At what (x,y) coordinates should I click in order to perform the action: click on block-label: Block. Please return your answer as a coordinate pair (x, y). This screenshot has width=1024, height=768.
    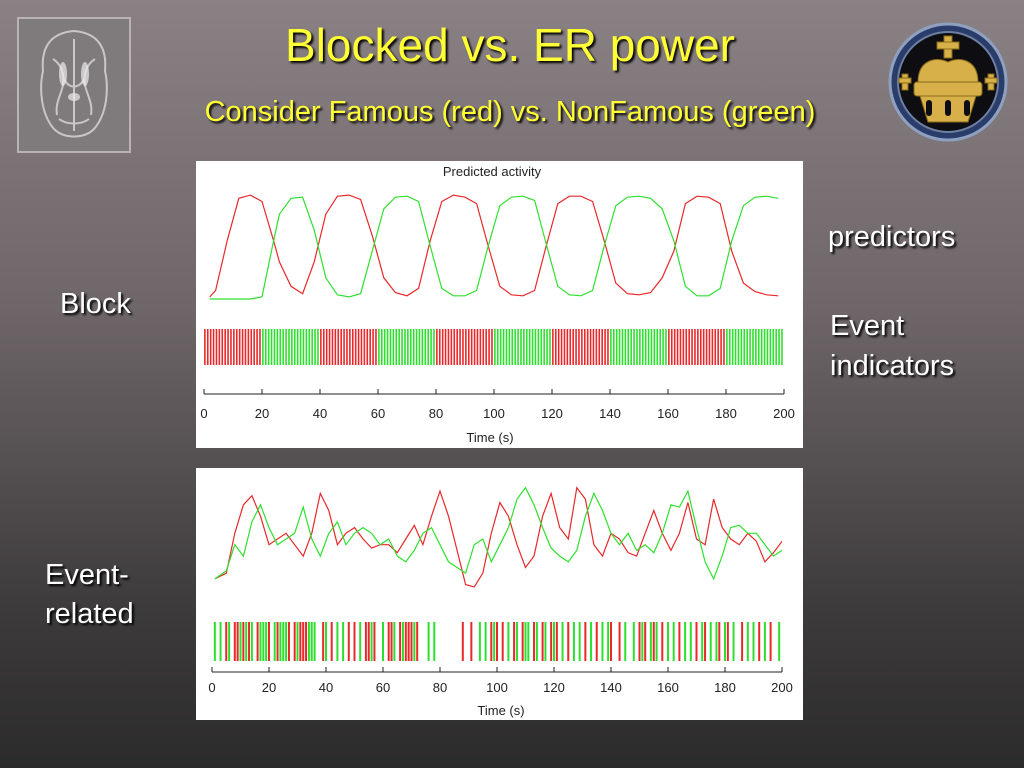
    Looking at the image, I should click on (95, 304).